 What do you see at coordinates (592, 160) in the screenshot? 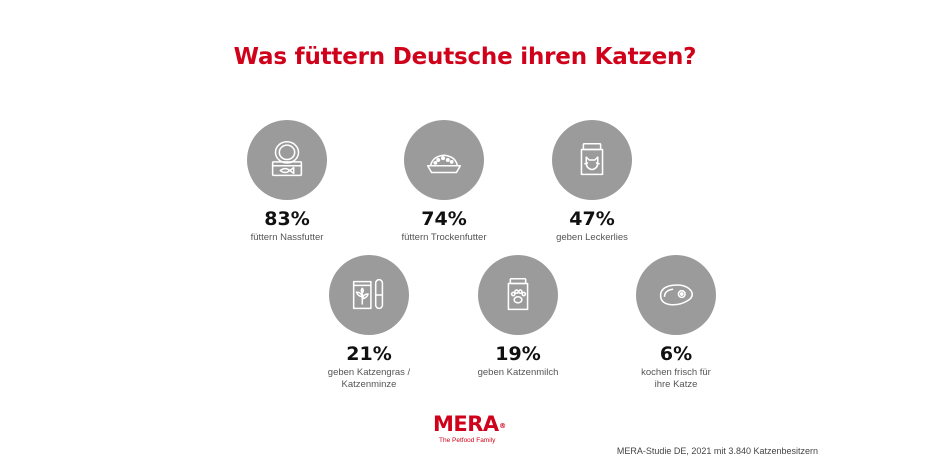
I see `treat-bag-icon` at bounding box center [592, 160].